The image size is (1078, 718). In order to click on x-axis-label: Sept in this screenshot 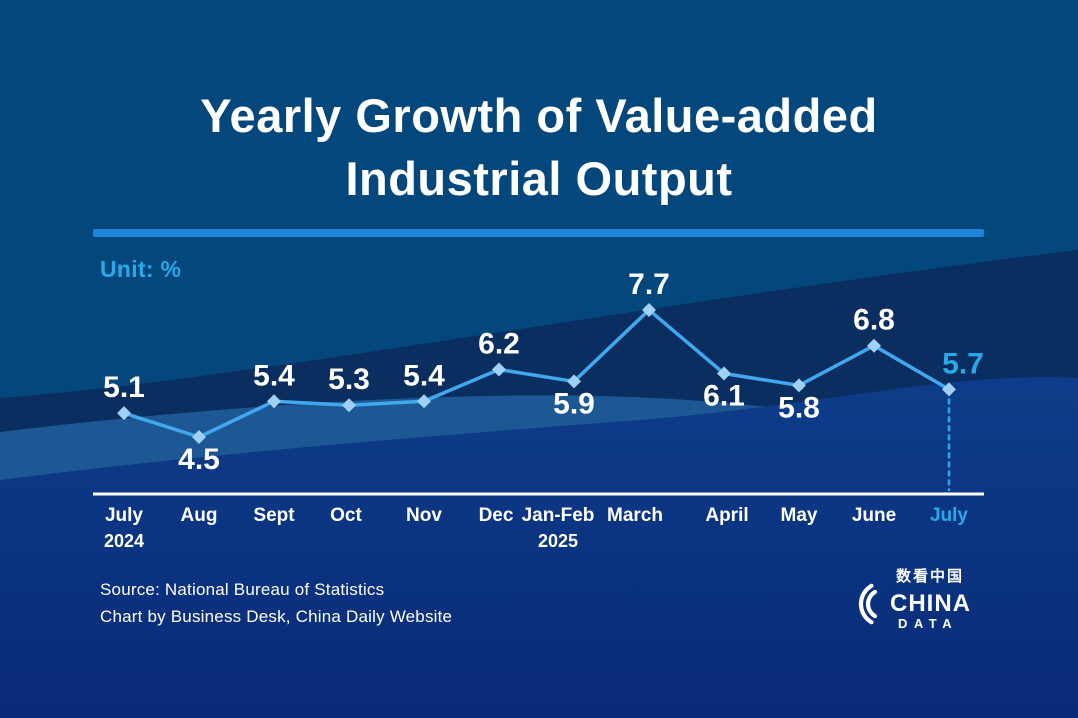, I will do `click(274, 515)`.